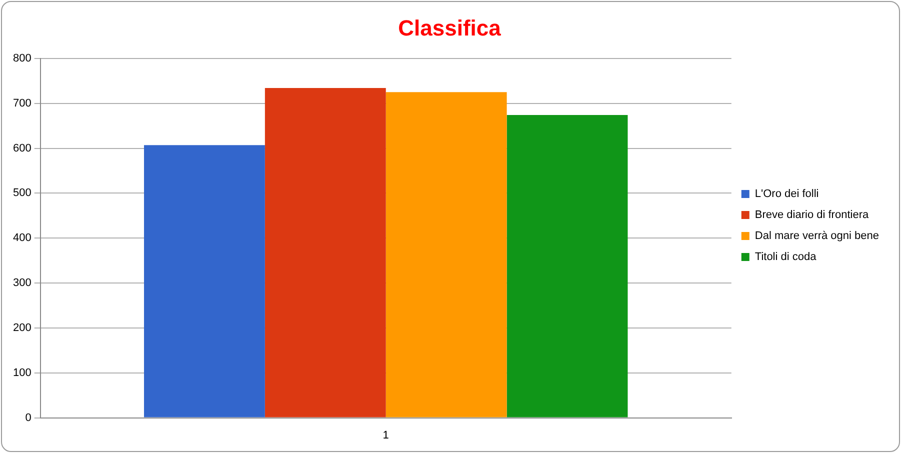 The image size is (901, 453). I want to click on y-tick-label: 800, so click(22, 58).